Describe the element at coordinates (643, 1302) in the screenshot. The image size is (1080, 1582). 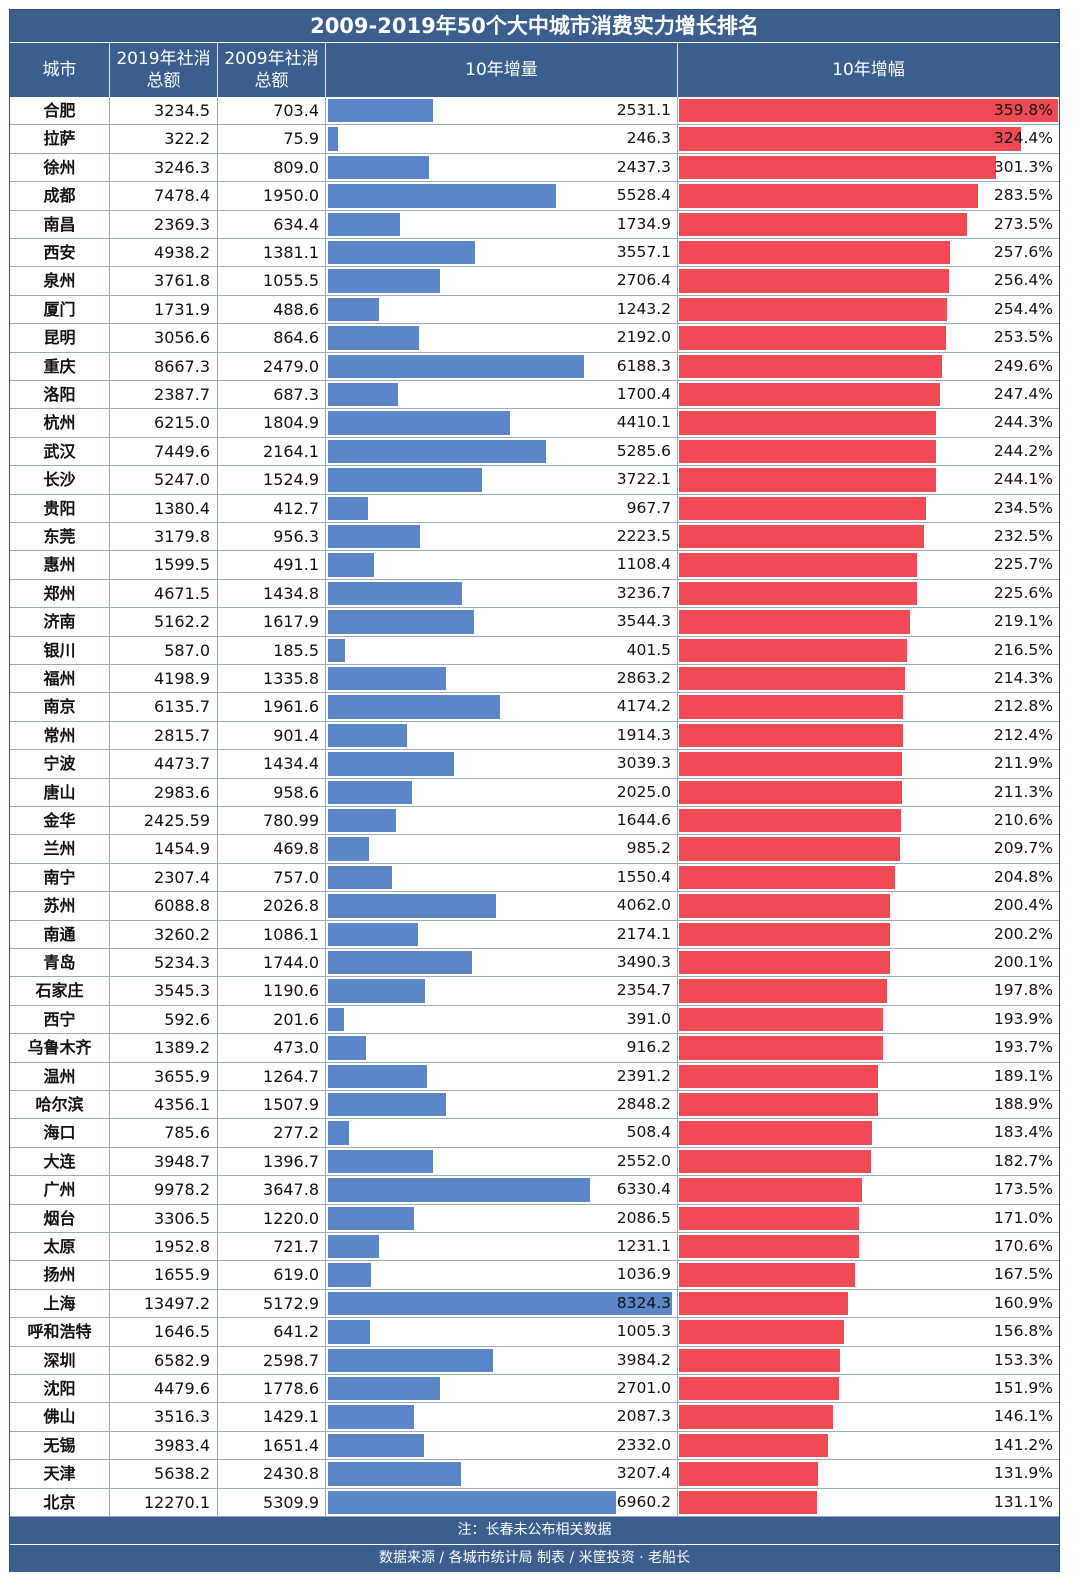
I see `increase-value: 8324.3` at that location.